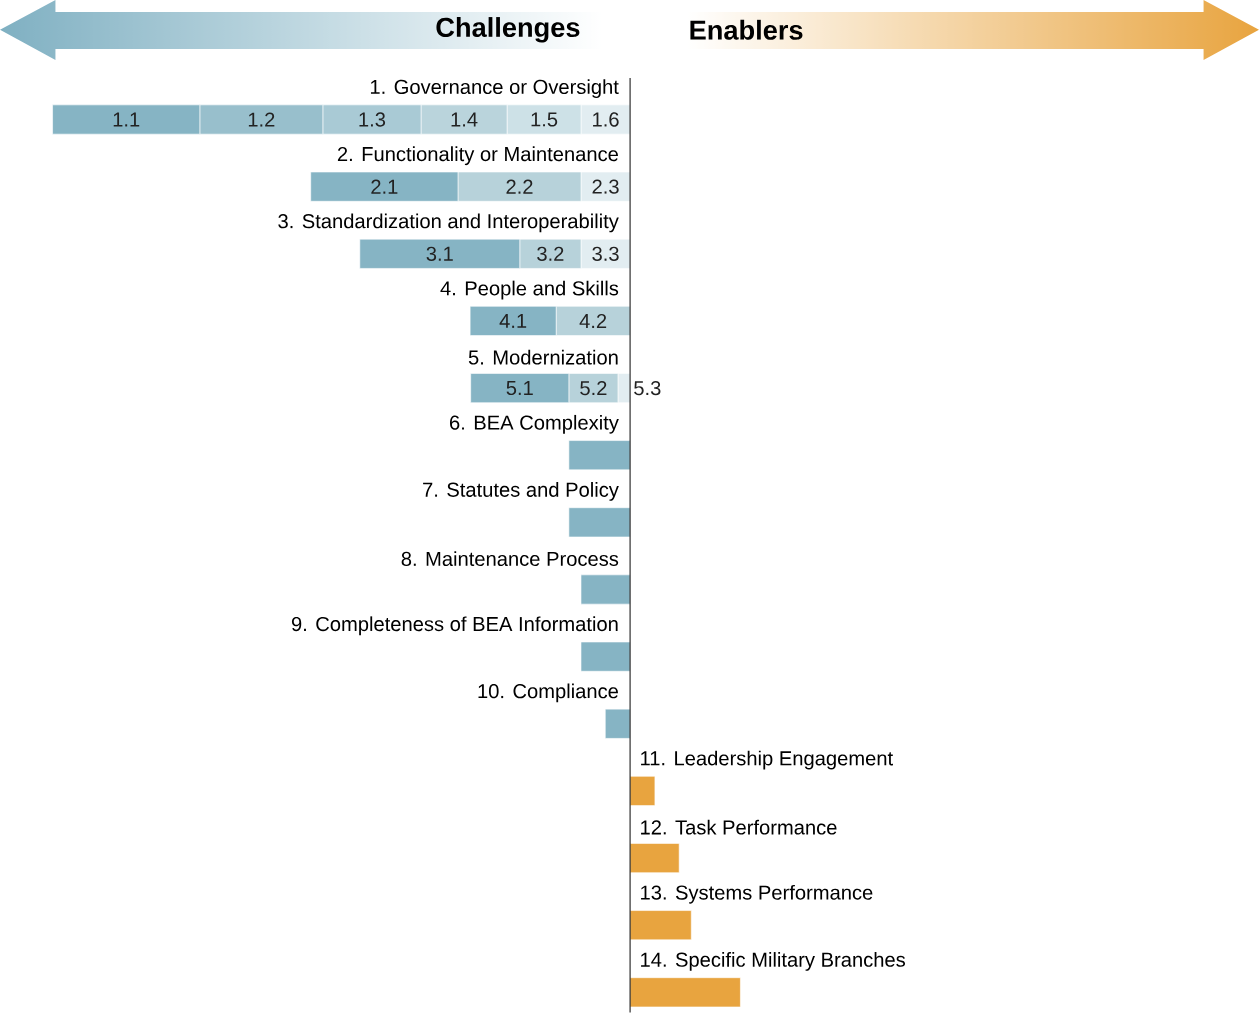 The width and height of the screenshot is (1259, 1013). Describe the element at coordinates (605, 186) in the screenshot. I see `annotation: 2.3` at that location.